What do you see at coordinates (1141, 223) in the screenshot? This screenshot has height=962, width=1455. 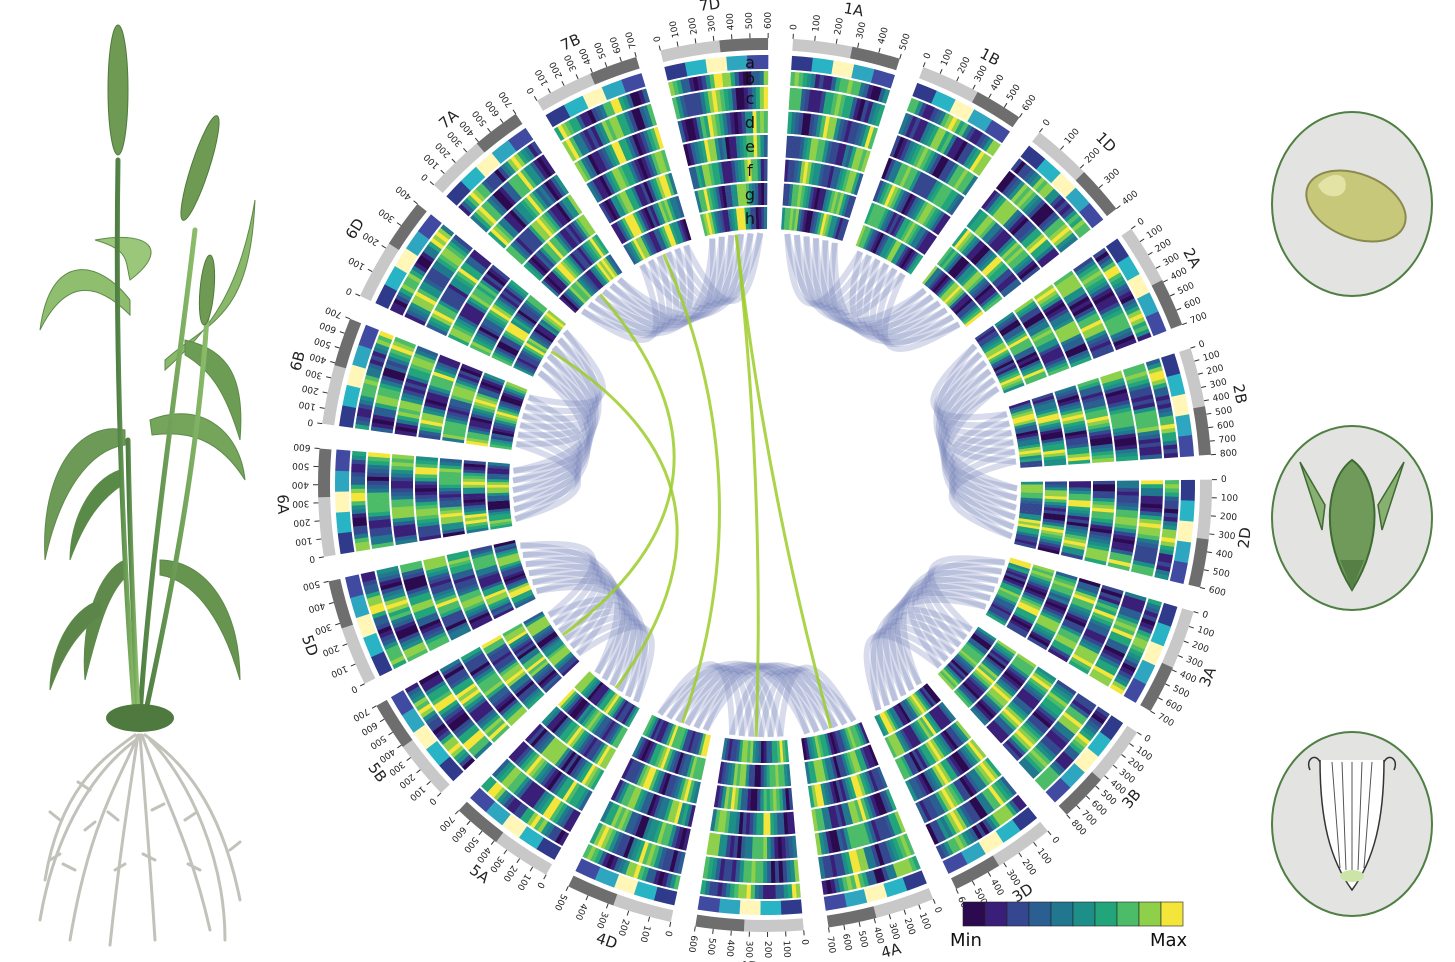 I see `tick-label: 0` at bounding box center [1141, 223].